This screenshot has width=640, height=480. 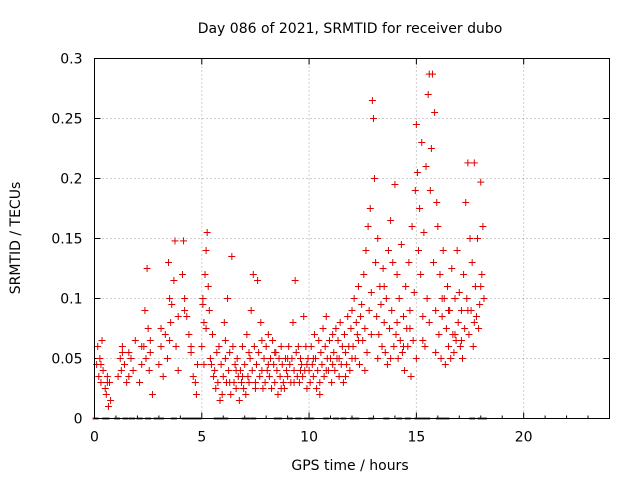 What do you see at coordinates (71, 300) in the screenshot?
I see `y-tick-label: 0.1` at bounding box center [71, 300].